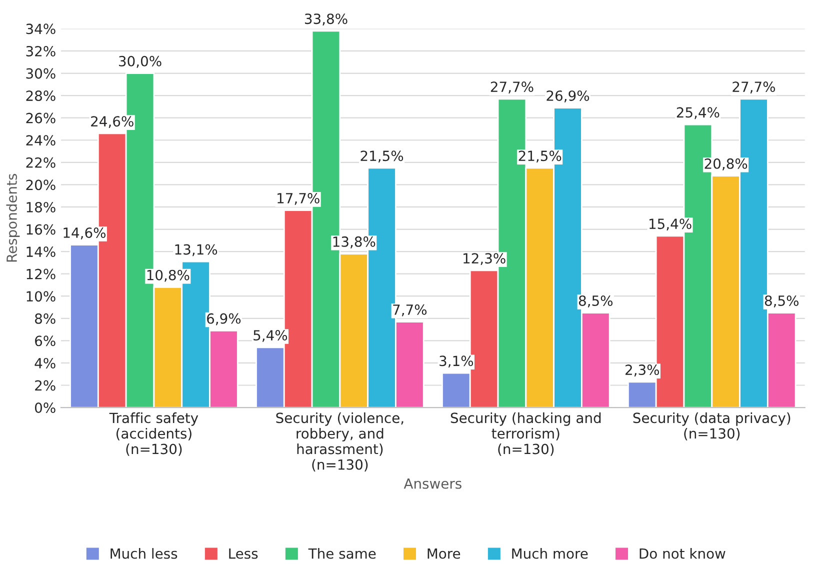 The height and width of the screenshot is (574, 813). I want to click on data-label: 10,8%, so click(168, 276).